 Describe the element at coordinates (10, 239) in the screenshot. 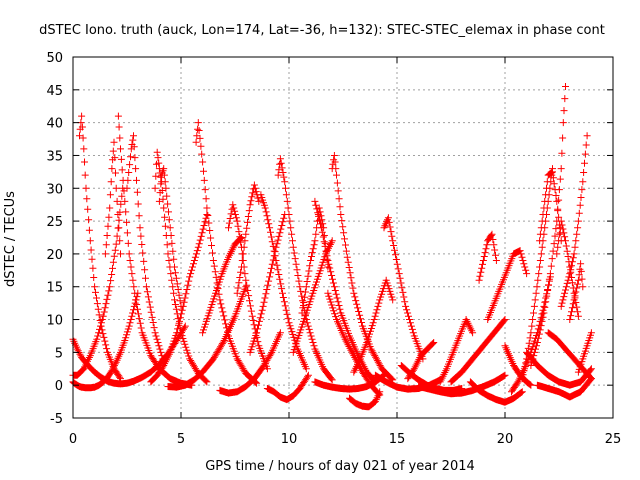

I see `y-axis-label: dSTEC / TECUs` at that location.